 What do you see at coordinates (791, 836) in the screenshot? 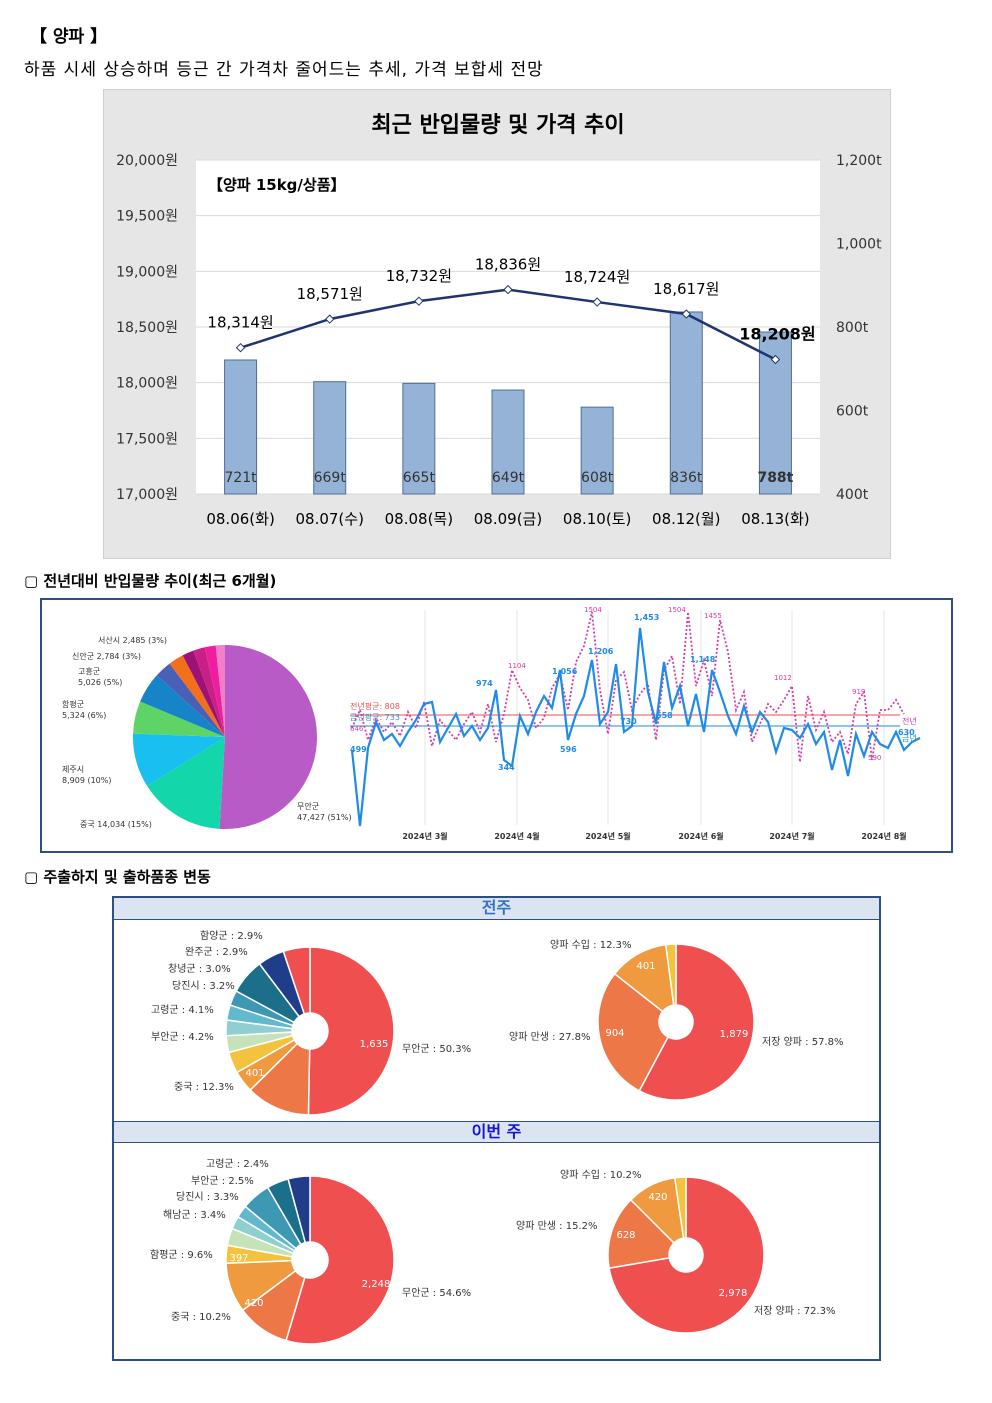
I see `x-tick-label: 2024년 7월` at bounding box center [791, 836].